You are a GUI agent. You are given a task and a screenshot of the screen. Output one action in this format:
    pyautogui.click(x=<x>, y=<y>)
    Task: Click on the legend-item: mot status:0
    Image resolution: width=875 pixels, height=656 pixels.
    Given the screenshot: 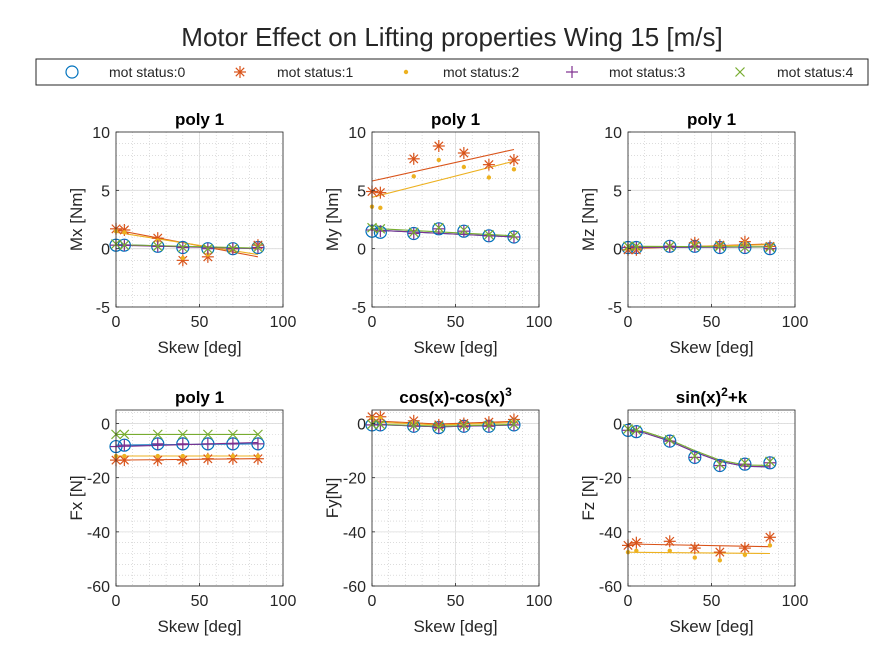 What is the action you would take?
    pyautogui.click(x=125, y=72)
    